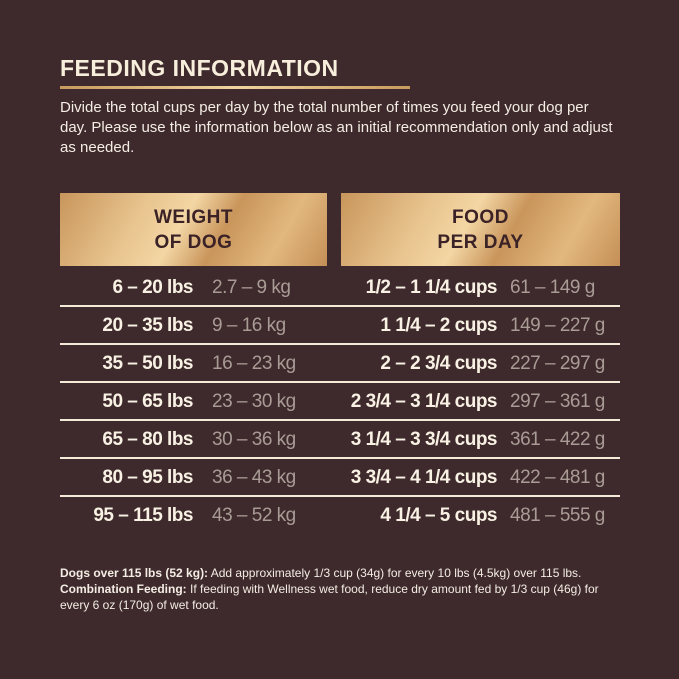 The width and height of the screenshot is (679, 679). What do you see at coordinates (193, 242) in the screenshot?
I see `header-line: OF DOG` at bounding box center [193, 242].